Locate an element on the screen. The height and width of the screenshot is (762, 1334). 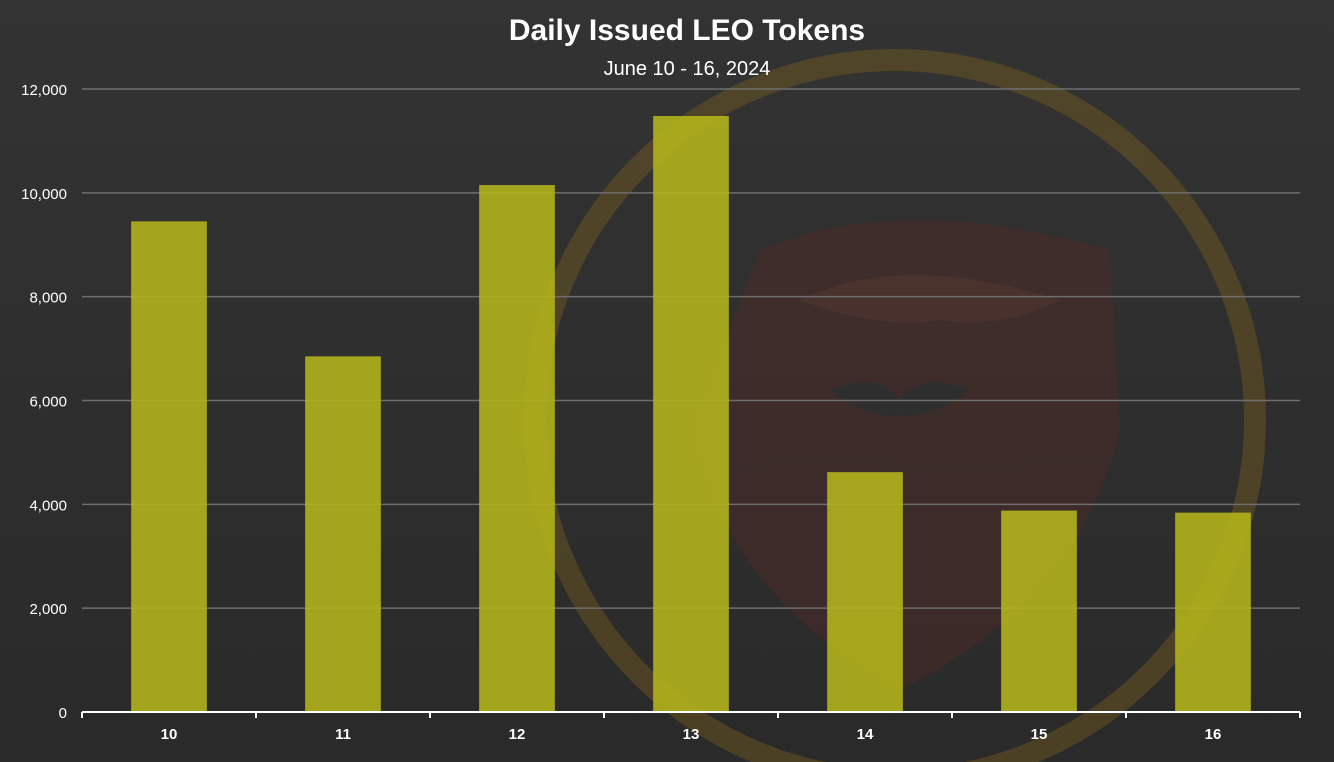
y-tick-label: 0 is located at coordinates (63, 713).